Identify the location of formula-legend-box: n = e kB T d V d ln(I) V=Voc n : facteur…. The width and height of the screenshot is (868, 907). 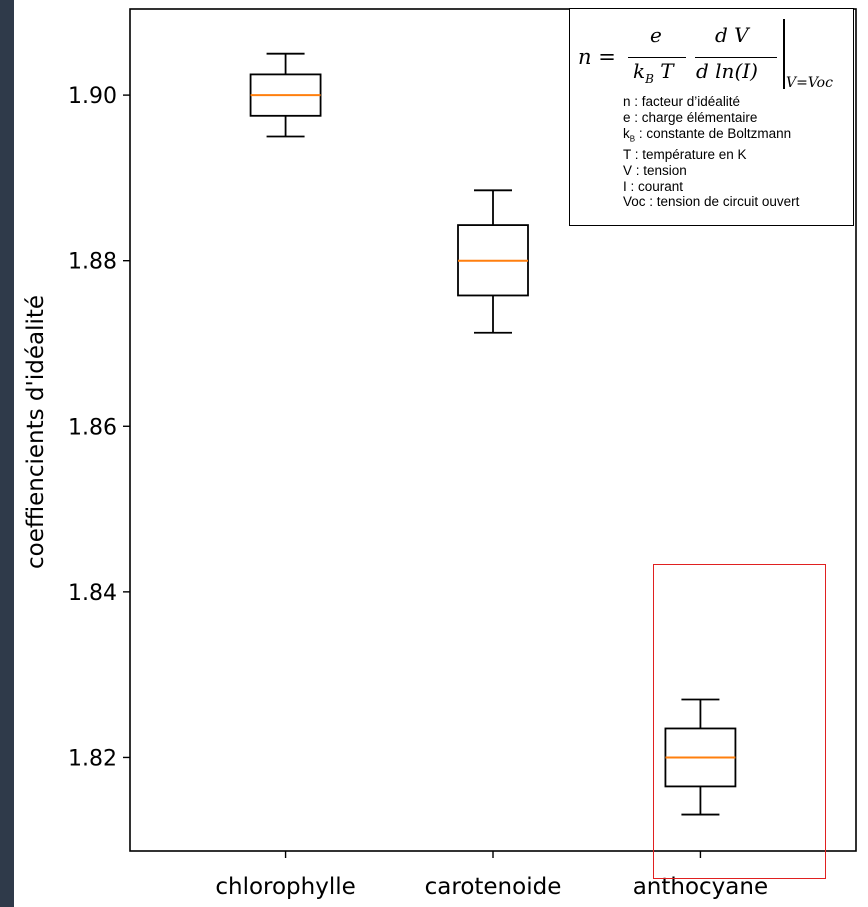
(711, 117).